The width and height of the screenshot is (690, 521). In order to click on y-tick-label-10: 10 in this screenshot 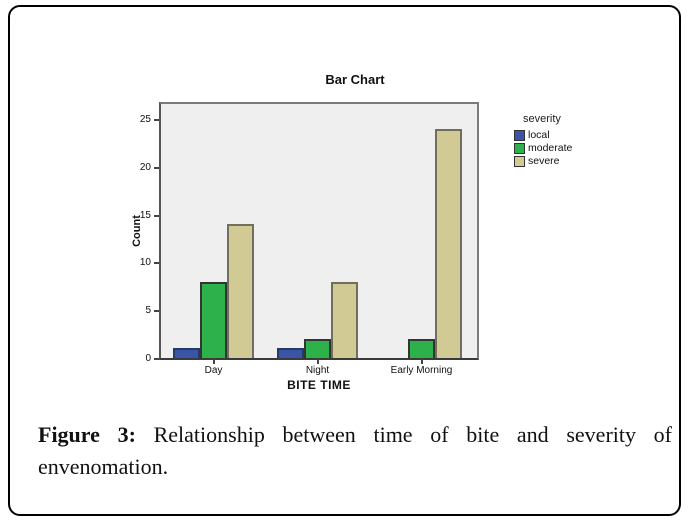, I will do `click(145, 263)`.